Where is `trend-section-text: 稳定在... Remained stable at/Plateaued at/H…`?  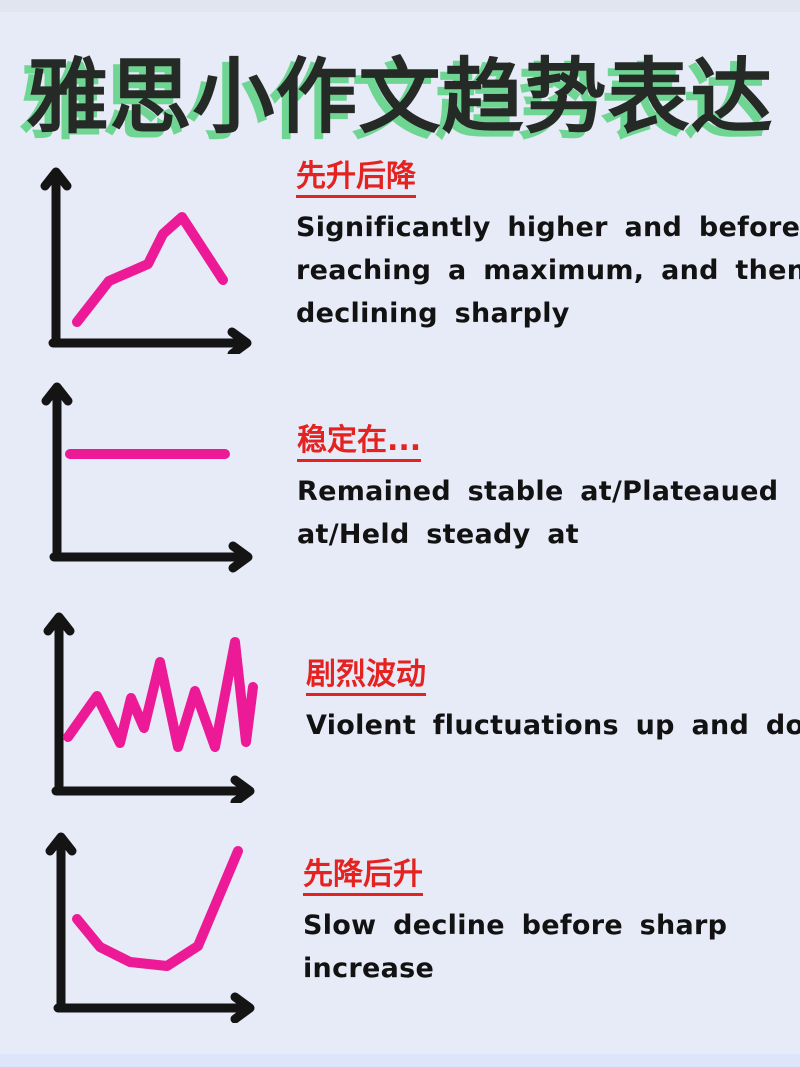 trend-section-text: 稳定在... Remained stable at/Plateaued at/H… is located at coordinates (543, 490).